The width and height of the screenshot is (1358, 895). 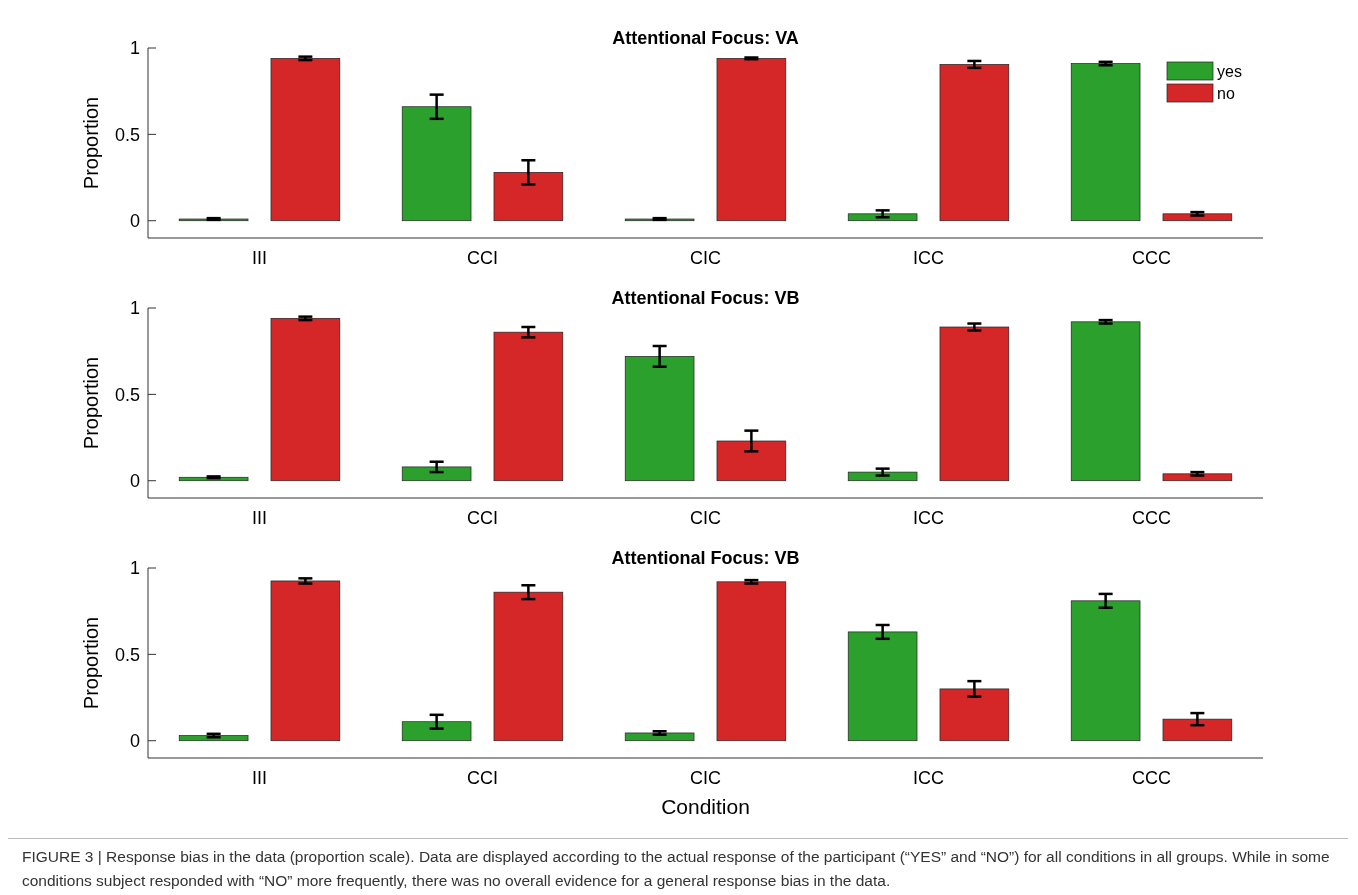 I want to click on chart-title: Attentional Focus: VA, so click(x=705, y=38).